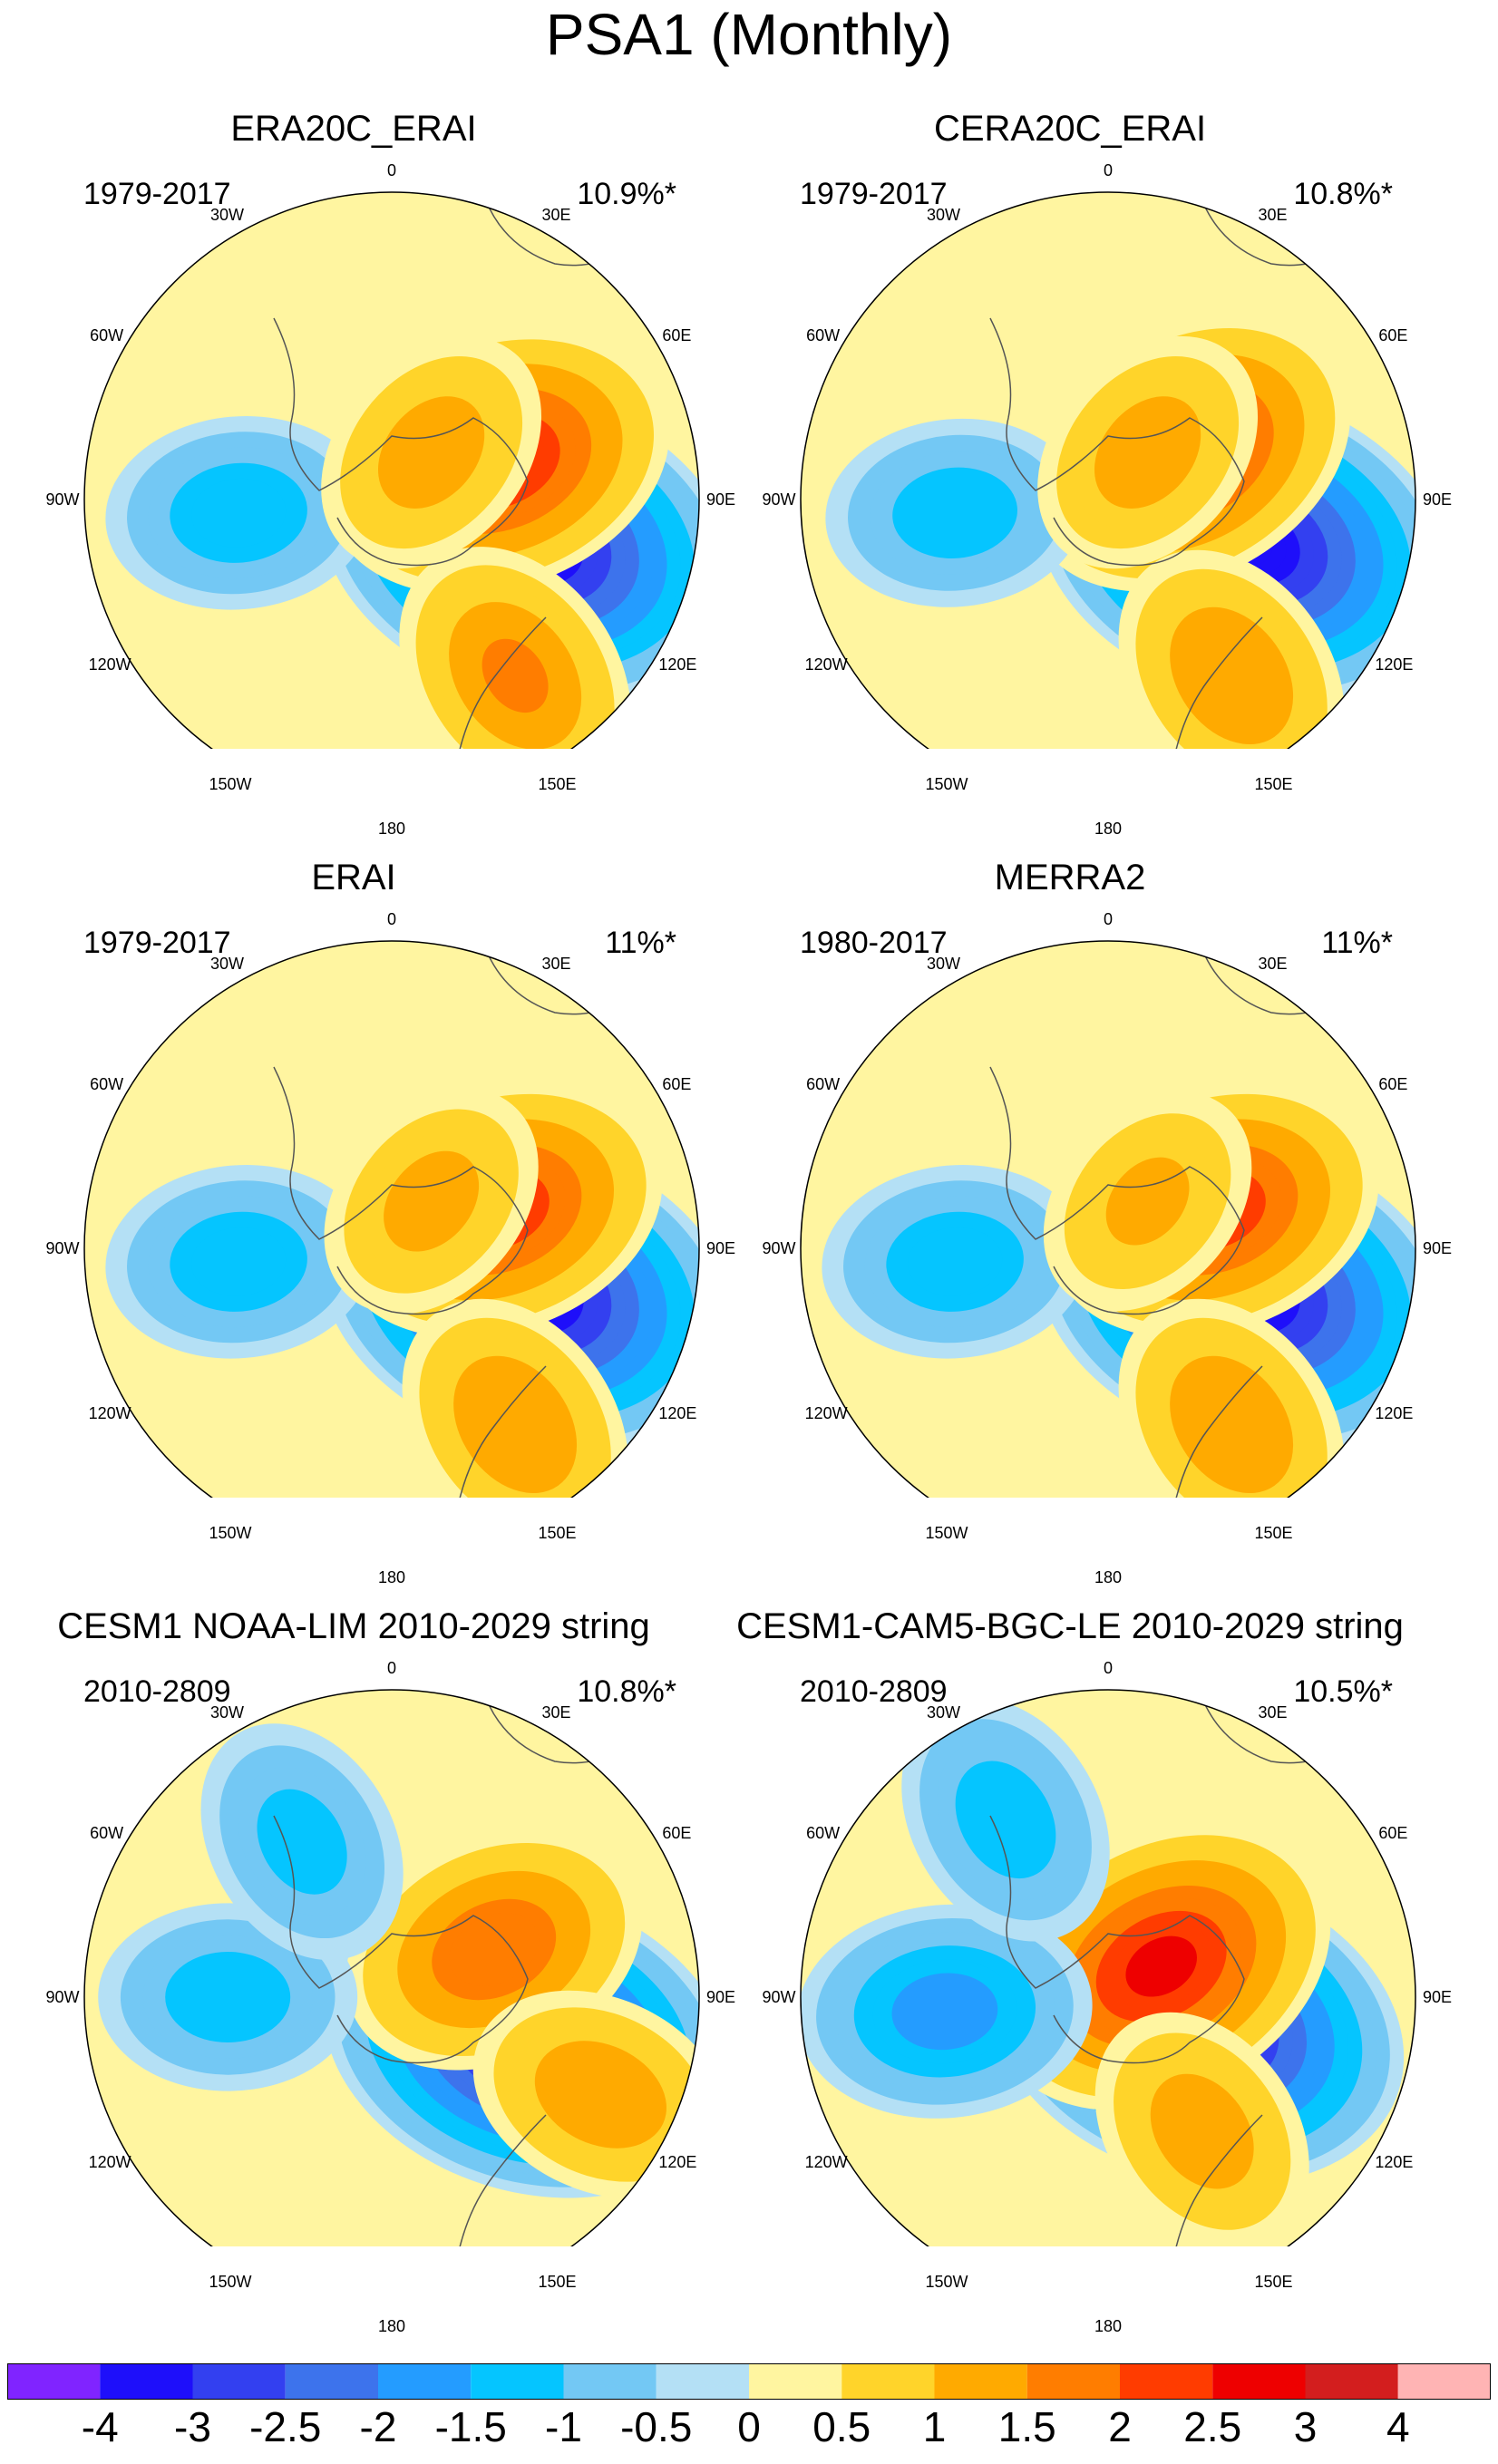 This screenshot has width=1498, height=2464. Describe the element at coordinates (378, 2426) in the screenshot. I see `colorbar-tick-label: -2` at that location.